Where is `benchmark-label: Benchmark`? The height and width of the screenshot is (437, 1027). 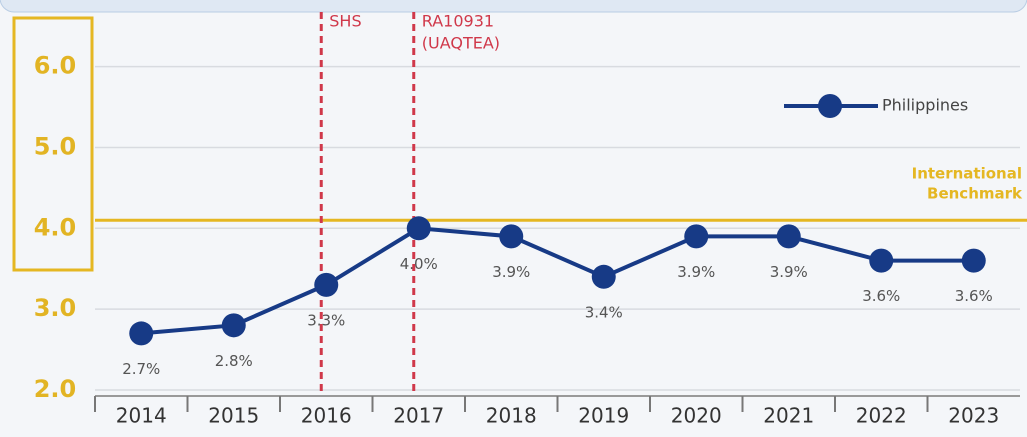 benchmark-label: Benchmark is located at coordinates (975, 194).